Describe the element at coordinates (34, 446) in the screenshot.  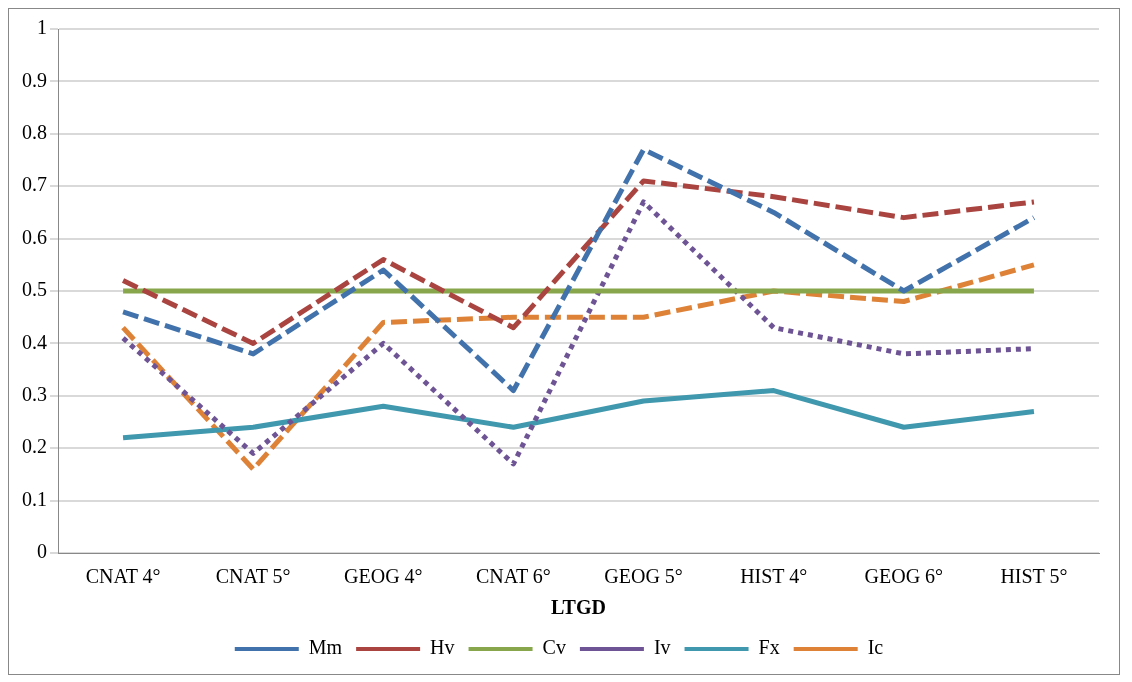
I see `y-tick-label: 0.2` at that location.